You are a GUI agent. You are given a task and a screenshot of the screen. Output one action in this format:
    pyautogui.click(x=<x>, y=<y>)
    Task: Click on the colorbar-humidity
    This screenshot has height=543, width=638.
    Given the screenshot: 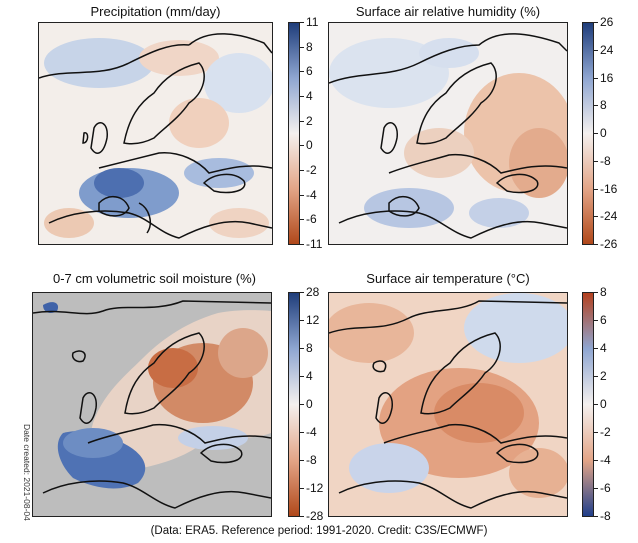 What is the action you would take?
    pyautogui.click(x=588, y=133)
    